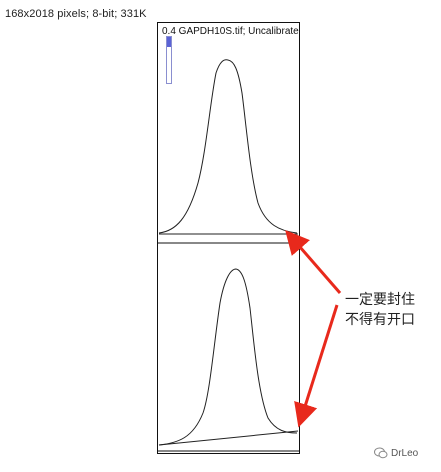 The image size is (441, 472). What do you see at coordinates (380, 300) in the screenshot?
I see `annotation-line-1: 一定要封住` at bounding box center [380, 300].